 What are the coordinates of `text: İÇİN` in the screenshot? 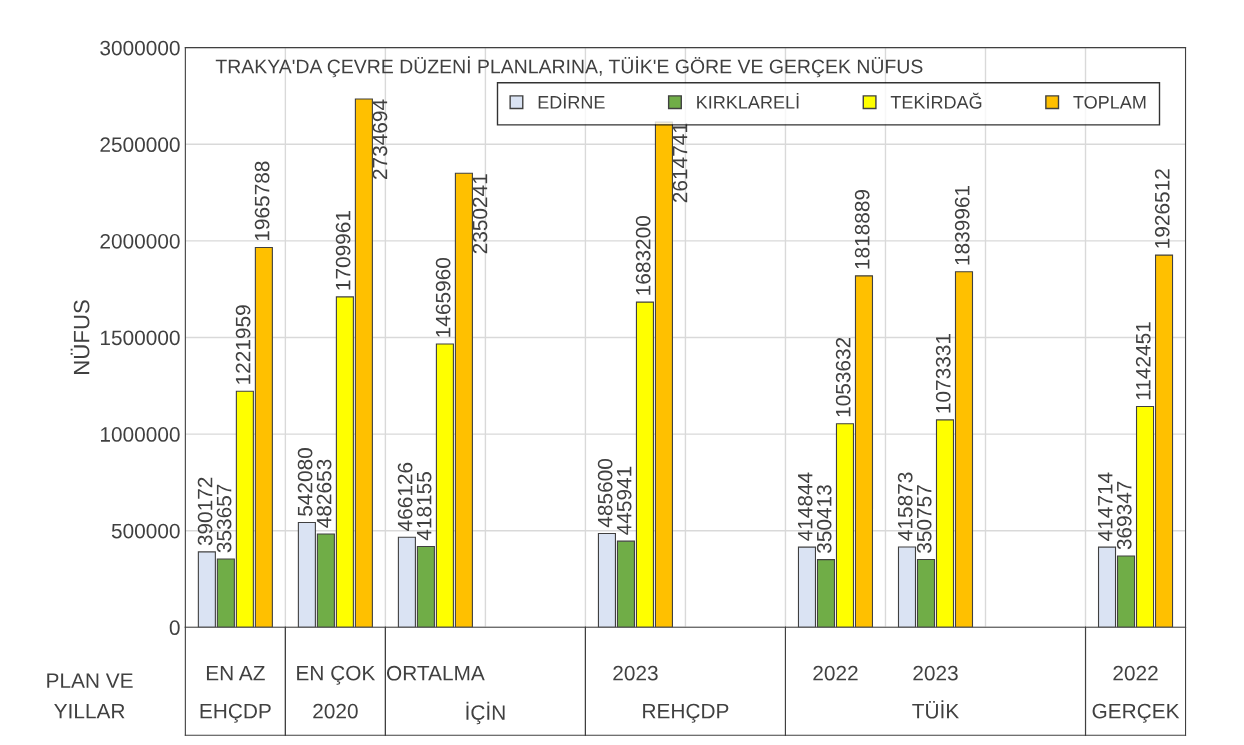 It's located at (485, 713).